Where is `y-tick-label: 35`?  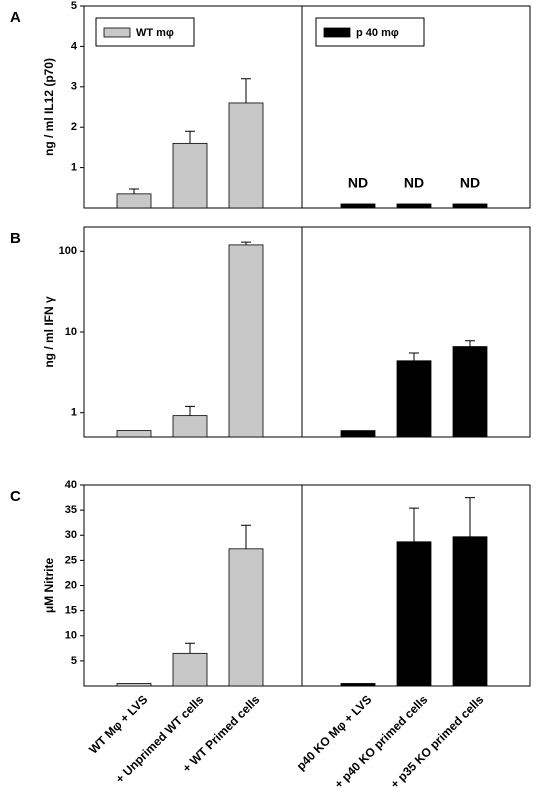
y-tick-label: 35 is located at coordinates (71, 510).